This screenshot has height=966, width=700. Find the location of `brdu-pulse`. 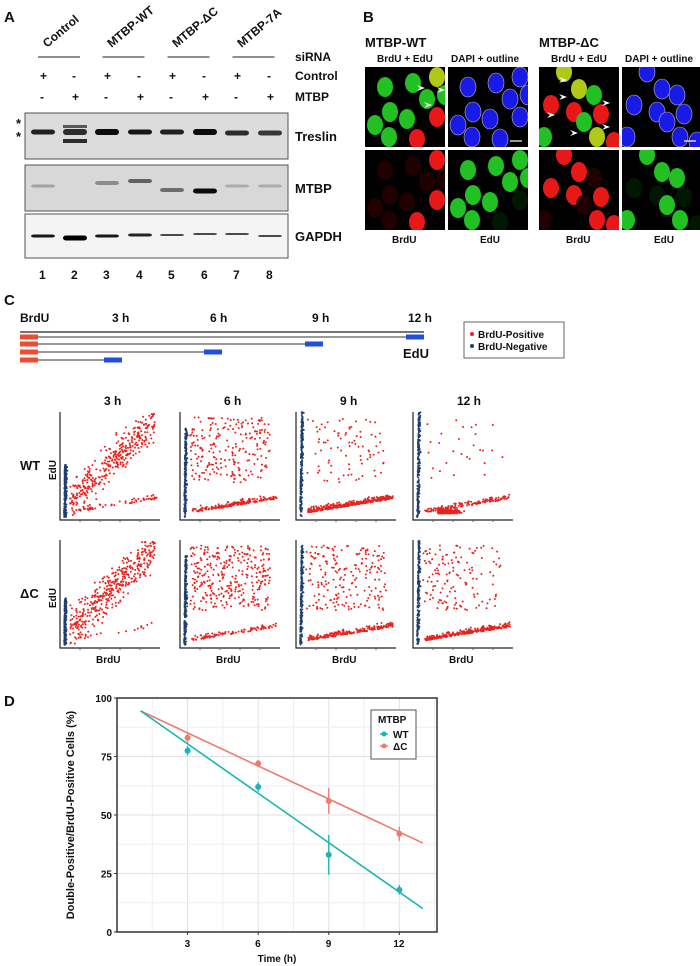

brdu-pulse is located at coordinates (29, 360).